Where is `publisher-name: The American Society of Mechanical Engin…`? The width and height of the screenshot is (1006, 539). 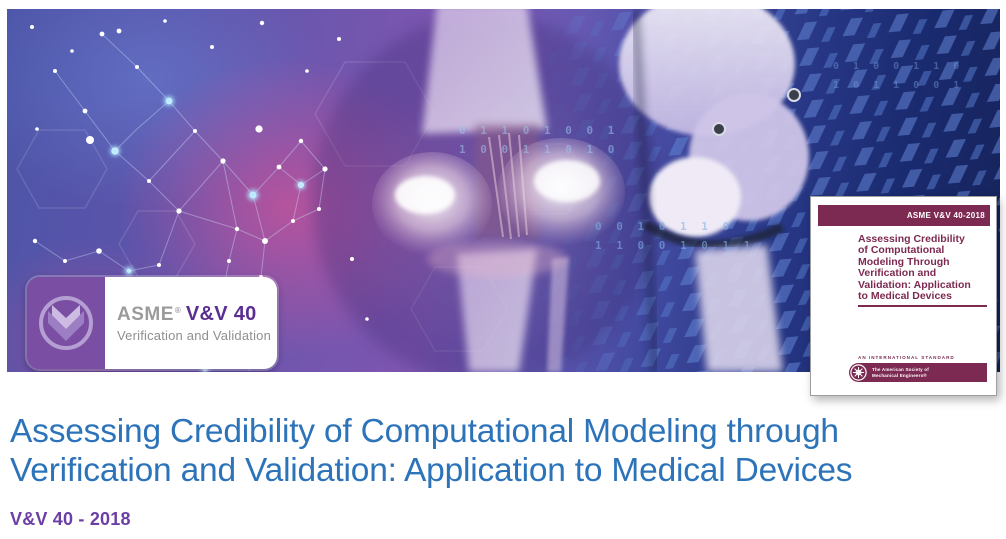 publisher-name: The American Society of Mechanical Engin… is located at coordinates (900, 372).